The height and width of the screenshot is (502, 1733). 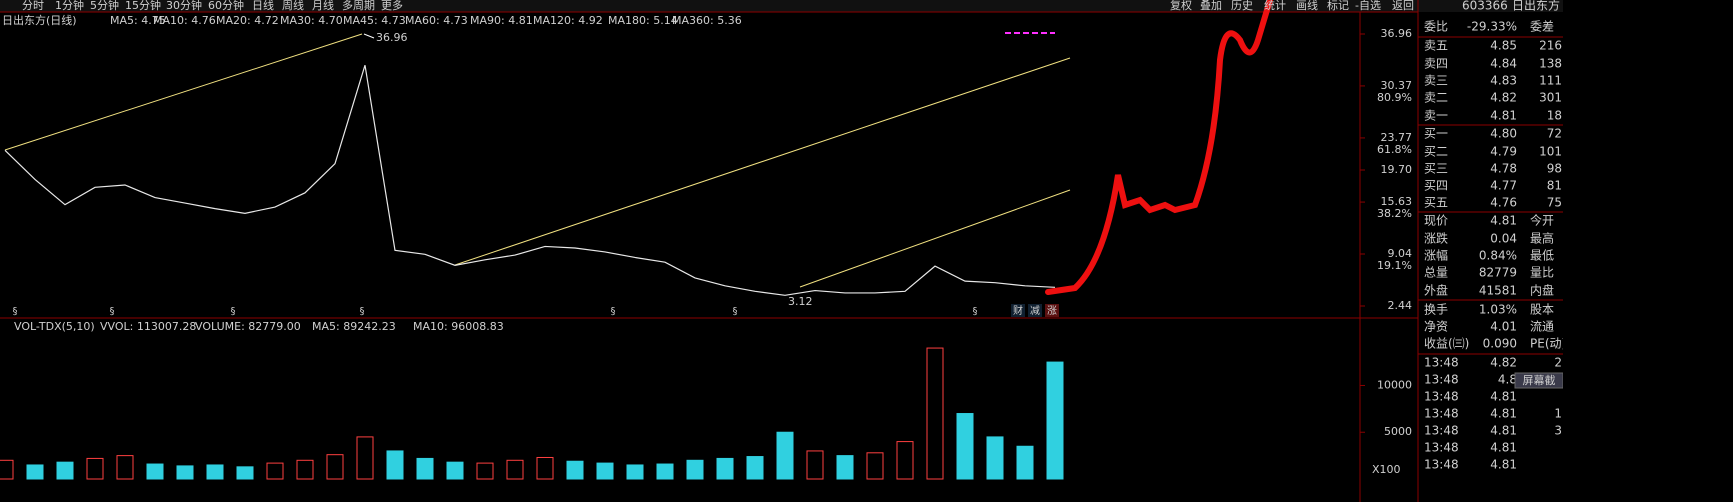 What do you see at coordinates (1550, 46) in the screenshot?
I see `book-volume: 216` at bounding box center [1550, 46].